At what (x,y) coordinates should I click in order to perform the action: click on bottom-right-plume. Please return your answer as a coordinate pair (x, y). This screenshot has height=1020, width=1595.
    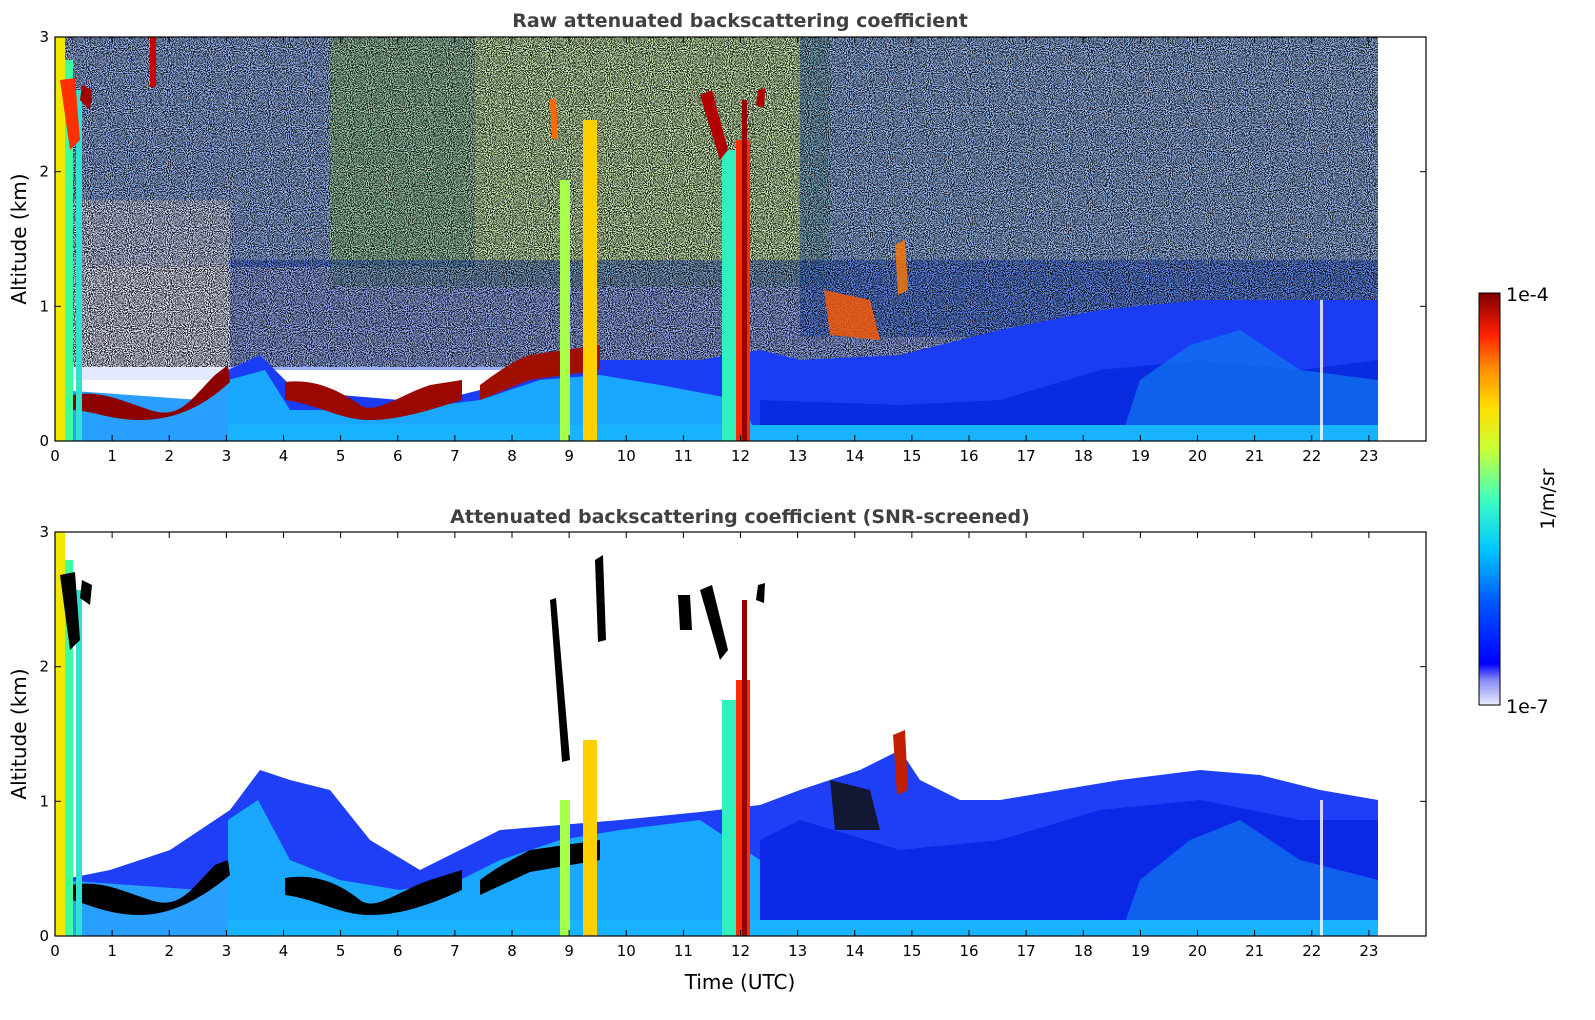
    Looking at the image, I should click on (1249, 878).